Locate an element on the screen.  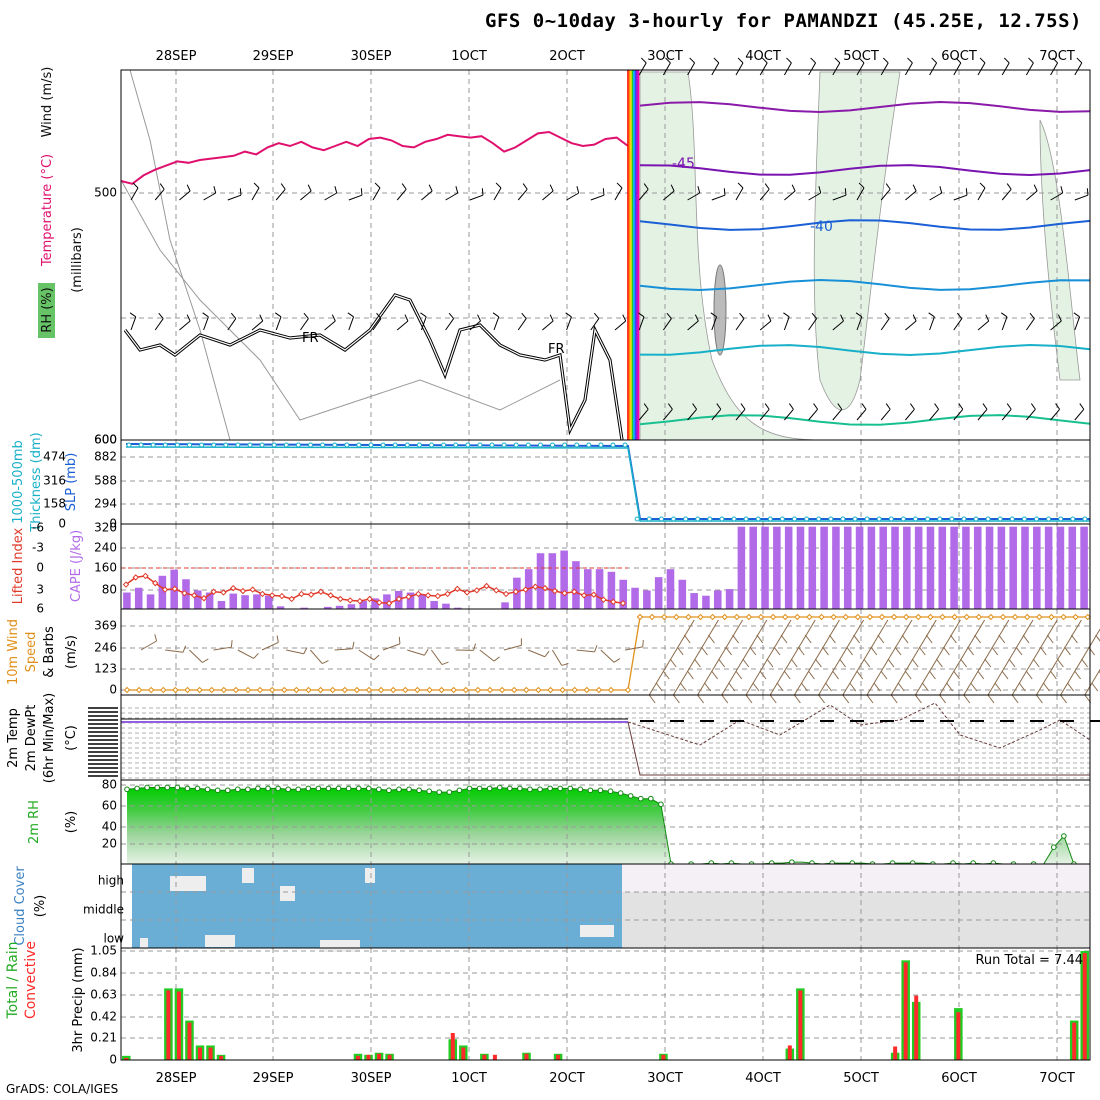
y-axis-label: Total / Rain is located at coordinates (13, 980).